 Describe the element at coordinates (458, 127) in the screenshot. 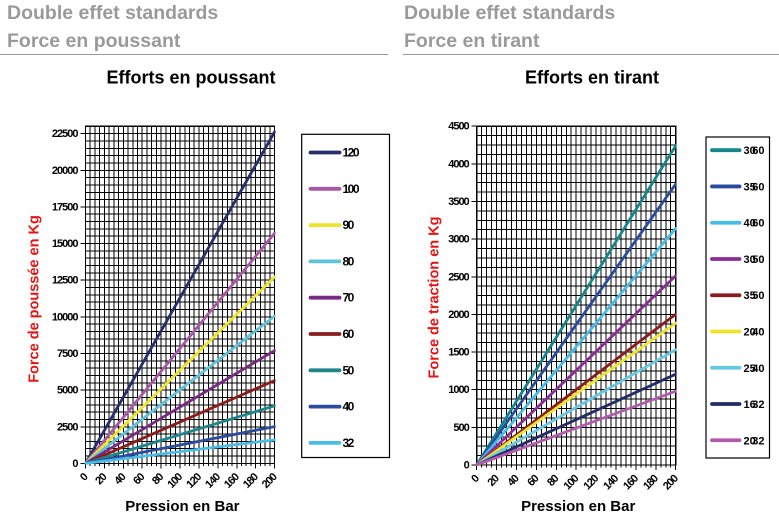

I see `svg-text: 4500` at that location.